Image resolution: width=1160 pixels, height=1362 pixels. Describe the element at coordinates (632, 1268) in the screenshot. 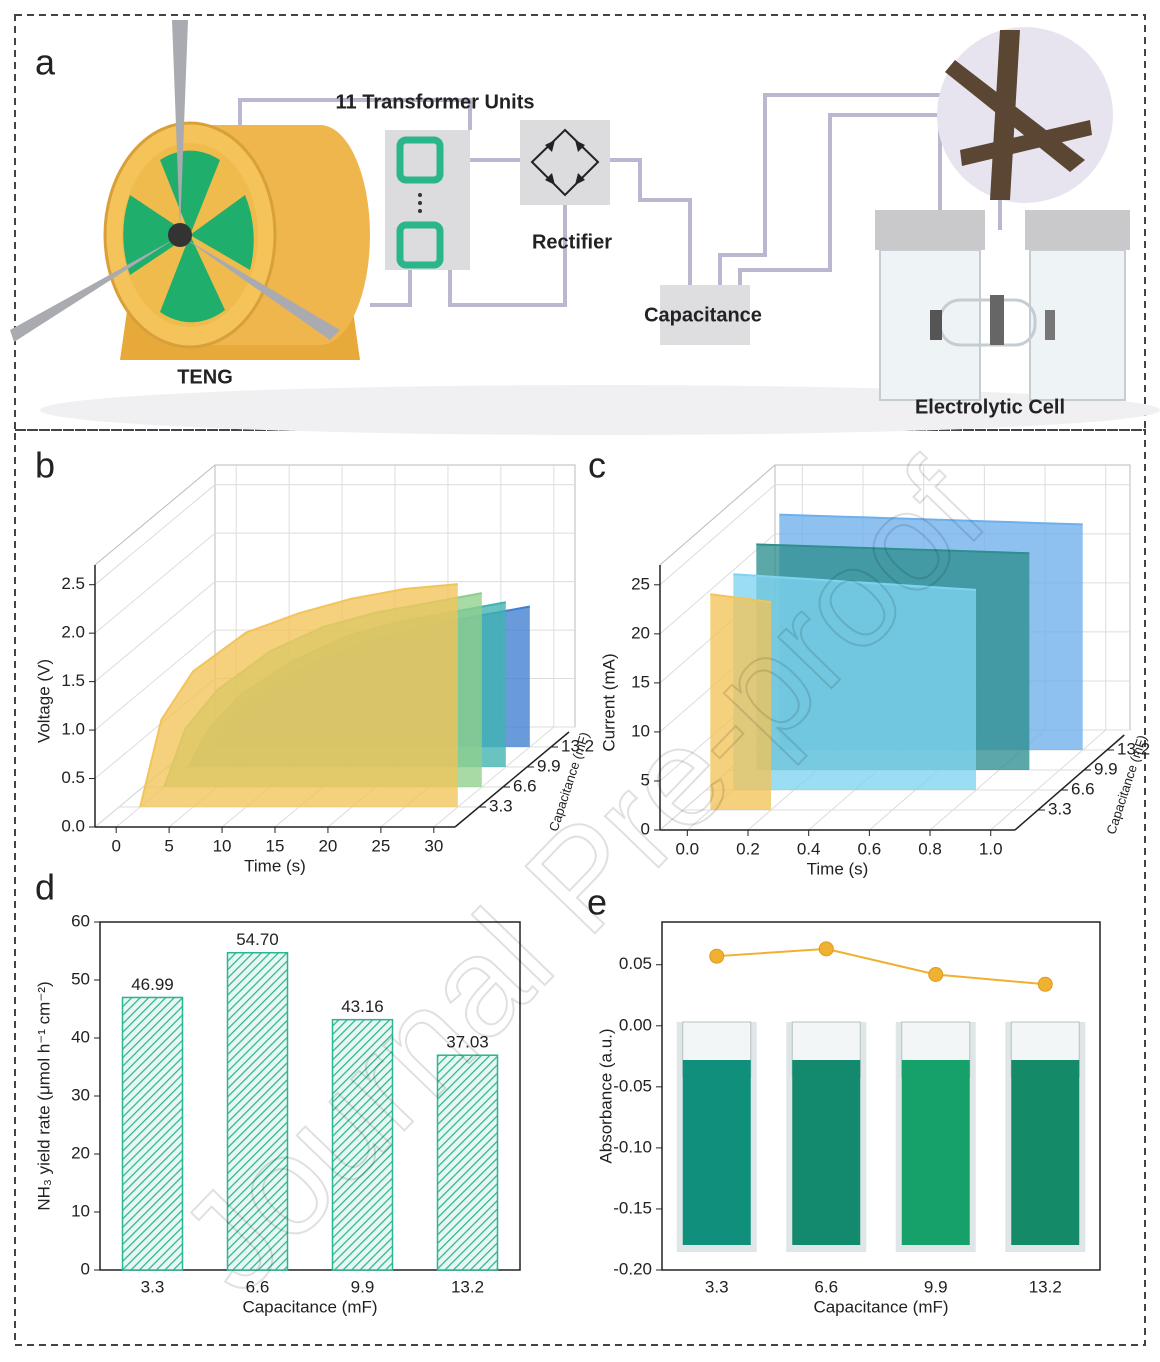

I see `y-tick-label: -0.20` at that location.